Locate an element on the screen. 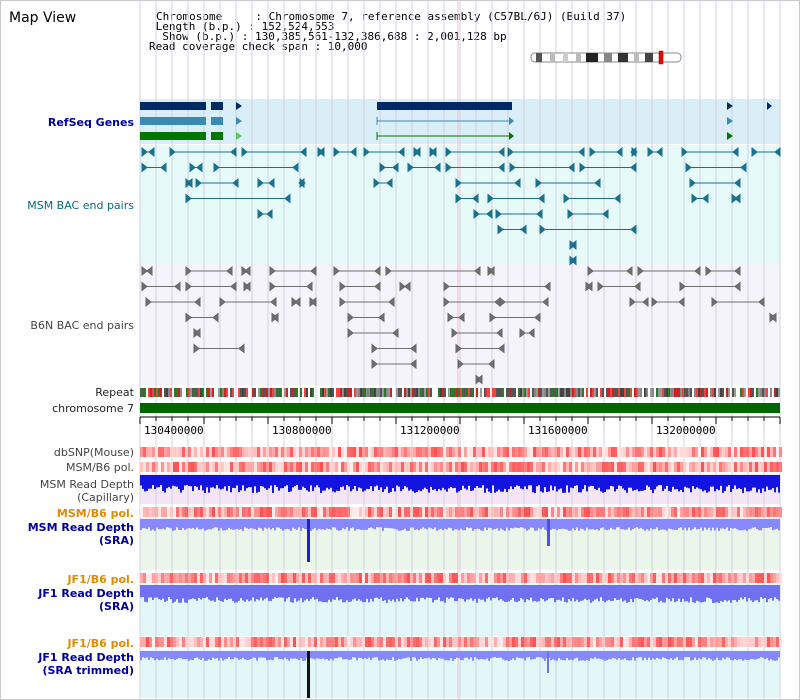  track-label-msm-b6-pol-2: MSM/B6 pol. is located at coordinates (95, 513).